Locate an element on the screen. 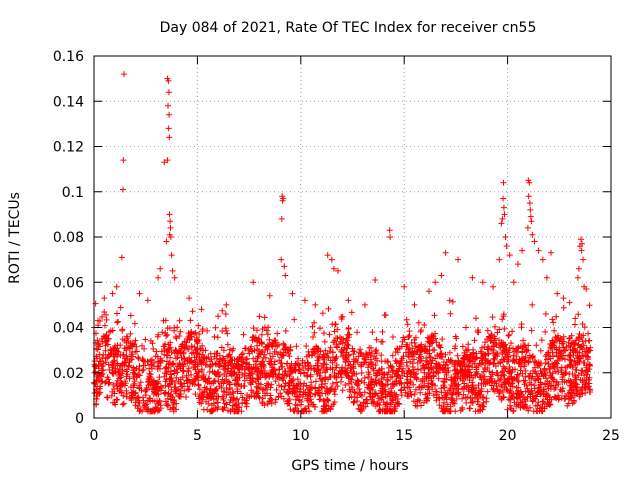  x-axis-label: GPS time / hours is located at coordinates (349, 466).